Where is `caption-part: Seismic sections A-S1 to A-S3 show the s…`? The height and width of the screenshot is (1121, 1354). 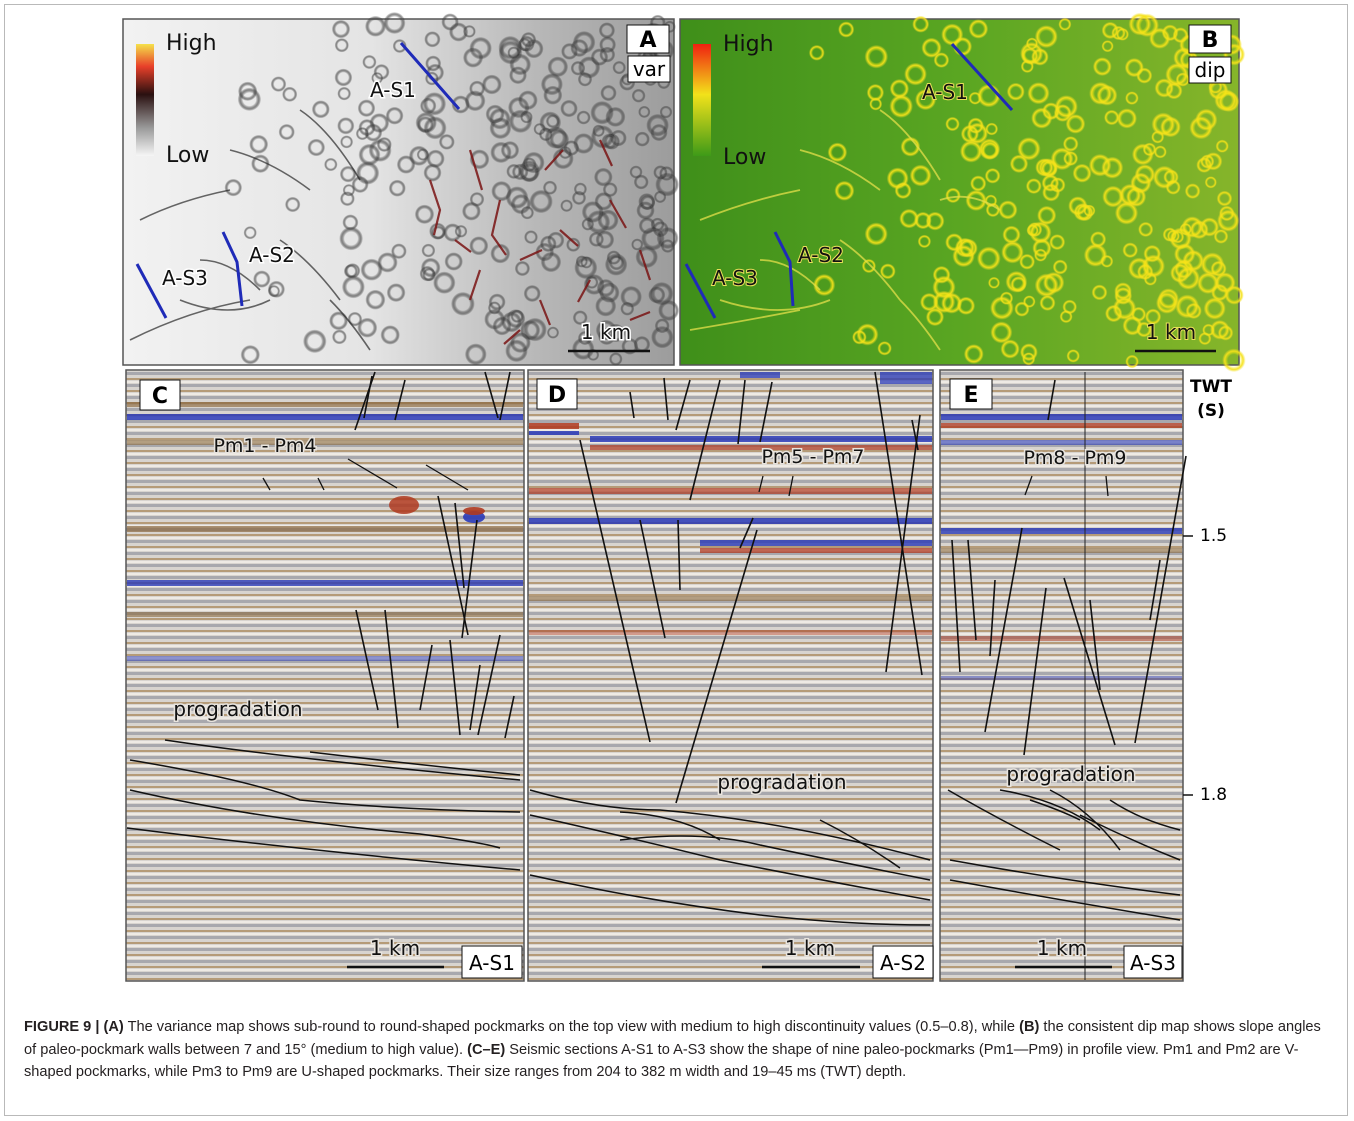 caption-part: Seismic sections A-S1 to A-S3 show the s… is located at coordinates (661, 1061).